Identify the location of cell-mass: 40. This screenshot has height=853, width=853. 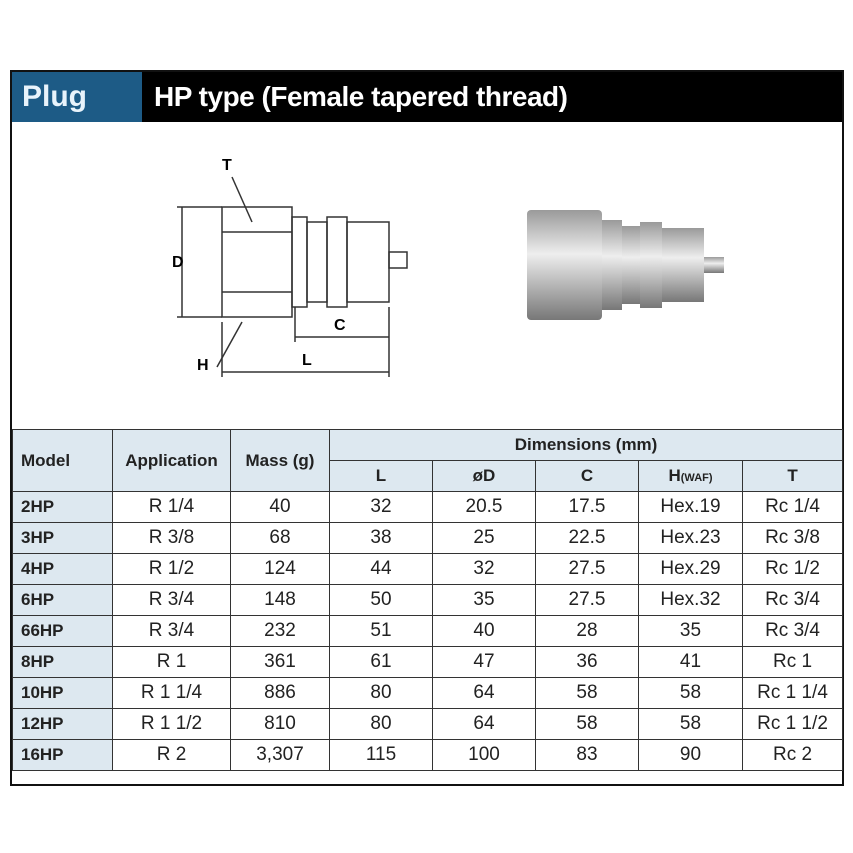
(280, 507).